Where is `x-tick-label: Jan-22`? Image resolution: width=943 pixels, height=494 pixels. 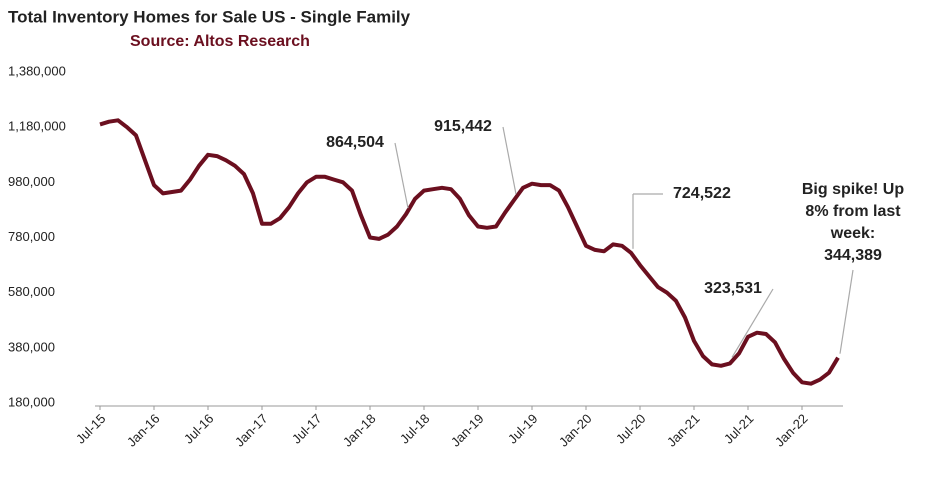 x-tick-label: Jan-22 is located at coordinates (791, 430).